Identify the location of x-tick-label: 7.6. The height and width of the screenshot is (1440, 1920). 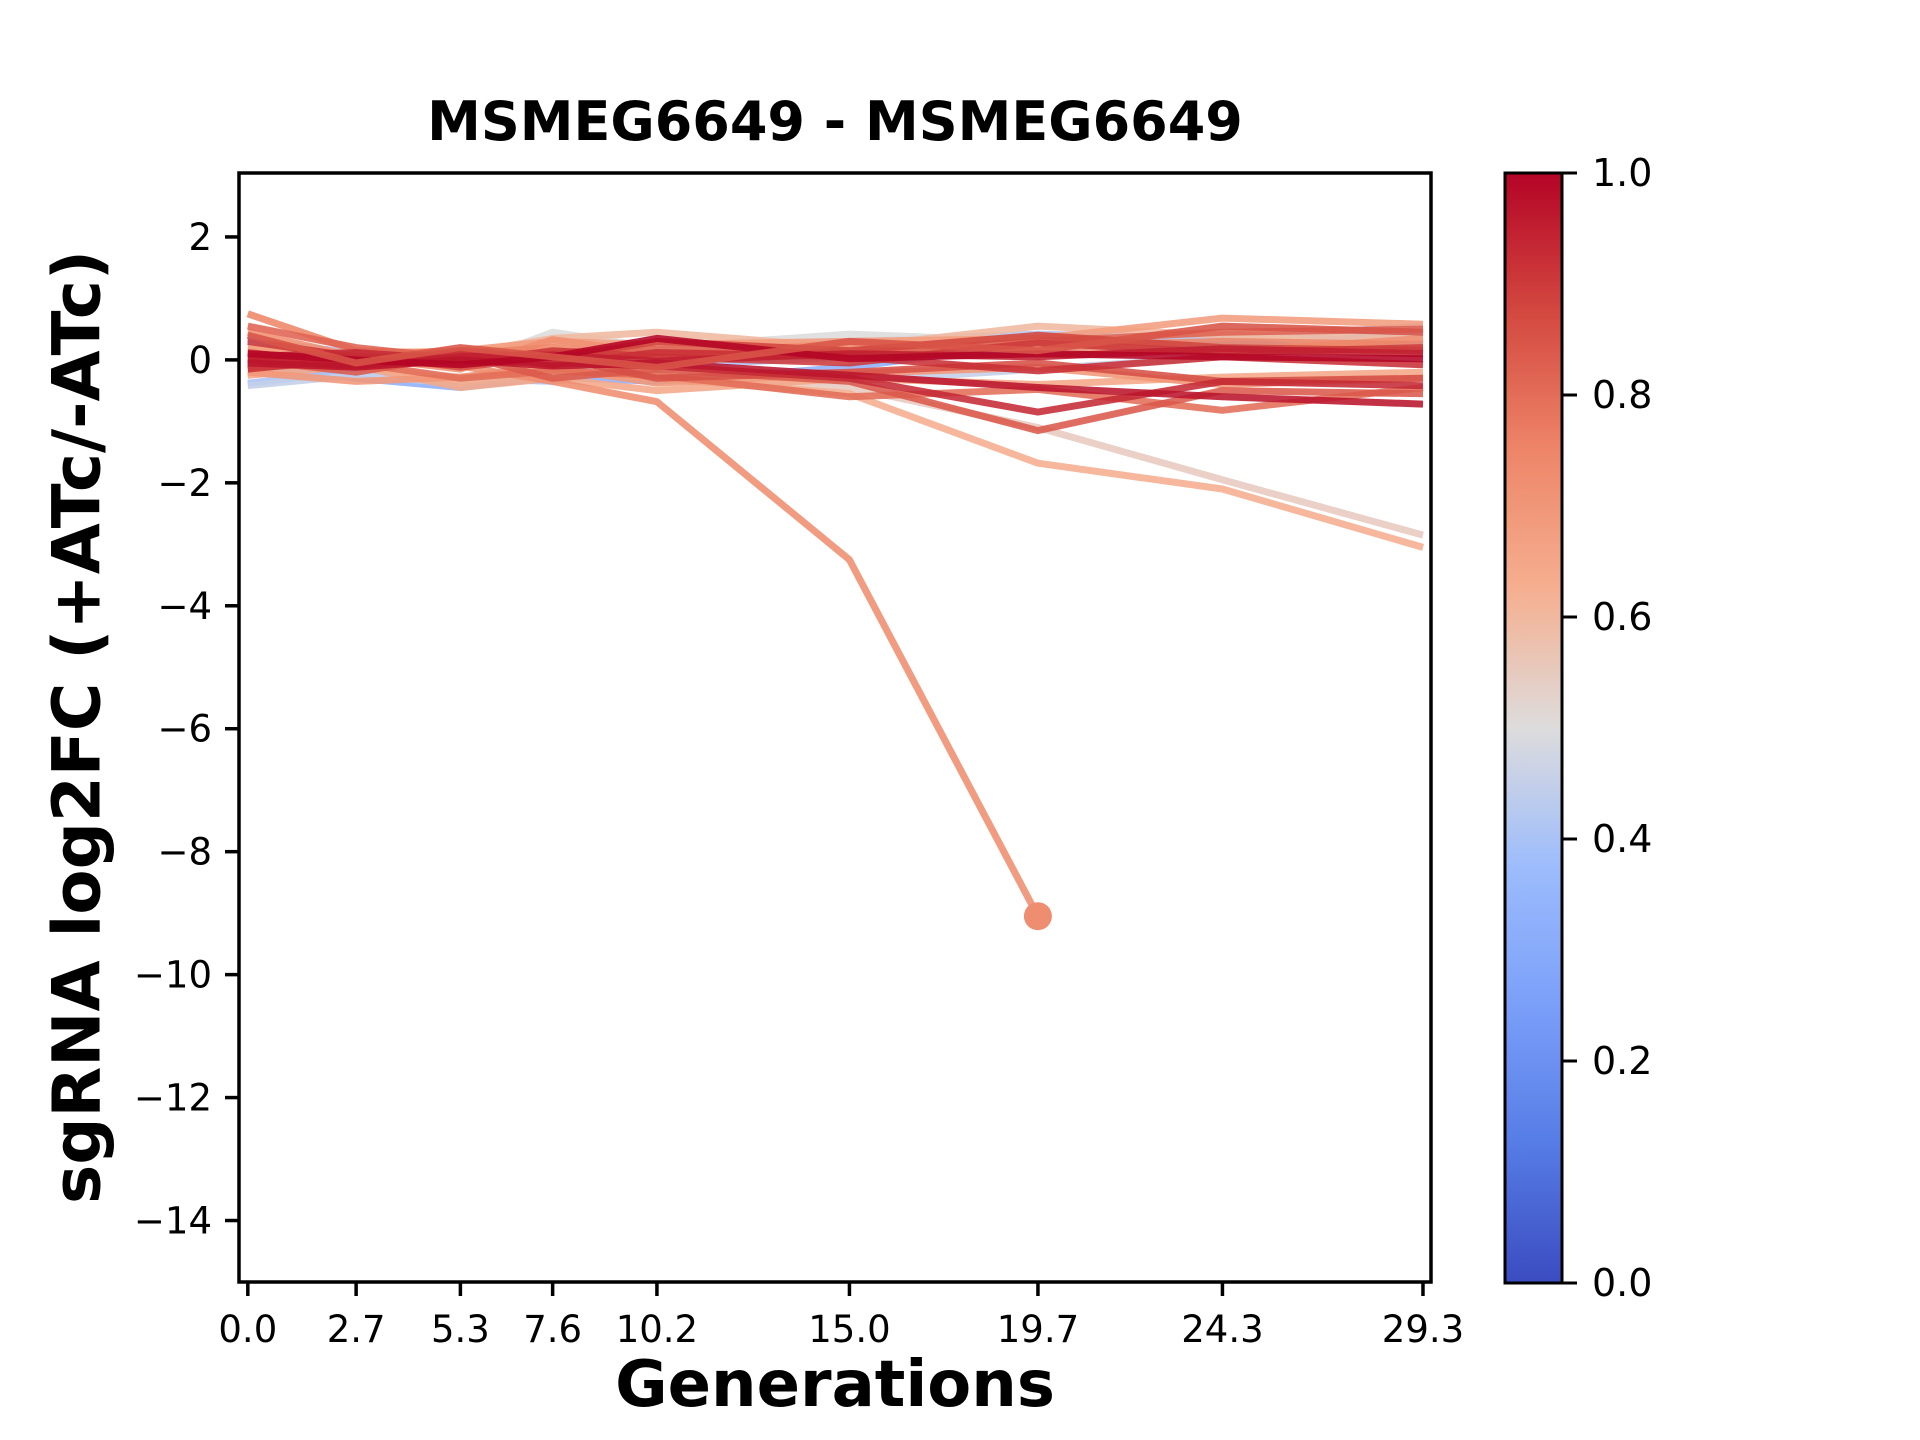
(552, 1329).